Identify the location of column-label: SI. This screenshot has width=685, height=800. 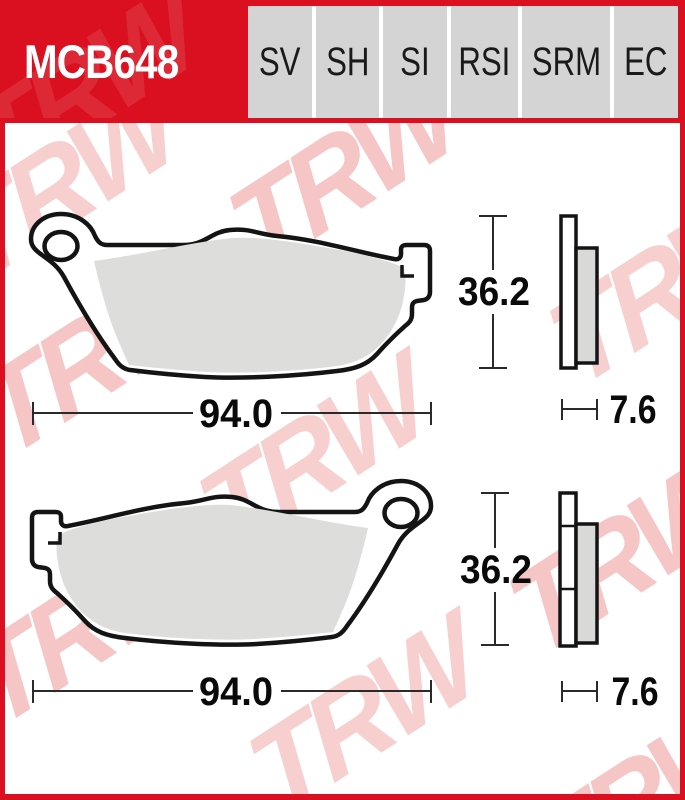
(415, 61).